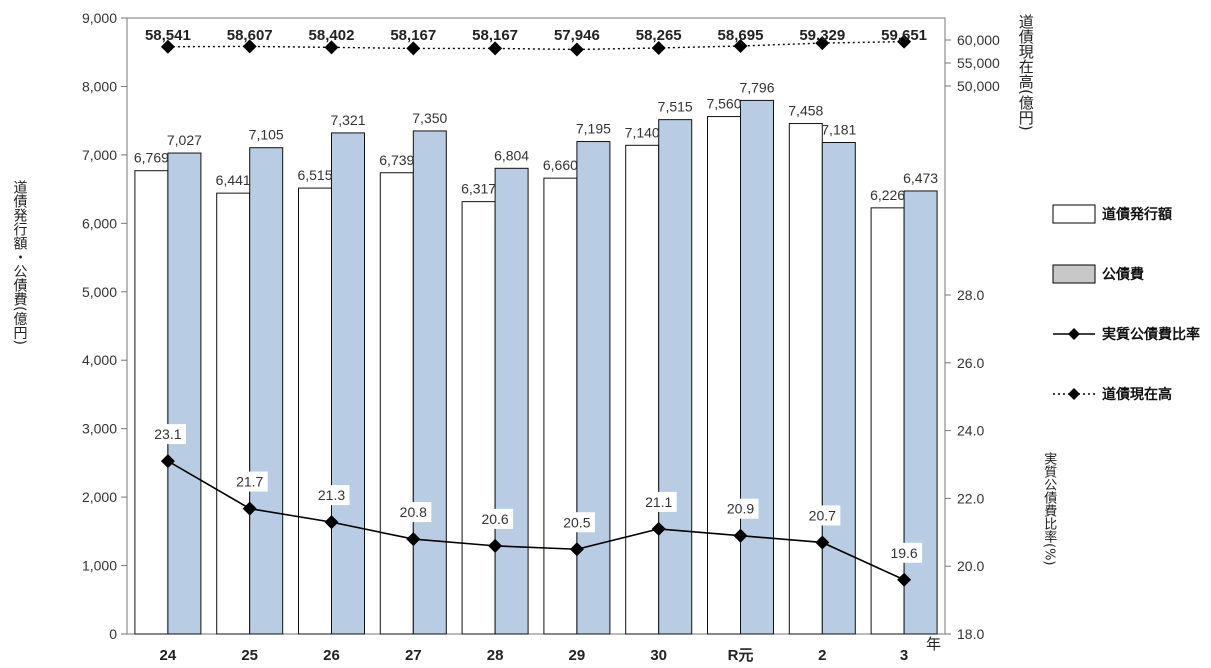 This screenshot has width=1211, height=668. What do you see at coordinates (1137, 395) in the screenshot?
I see `legend-label-stock: 道債現在高` at bounding box center [1137, 395].